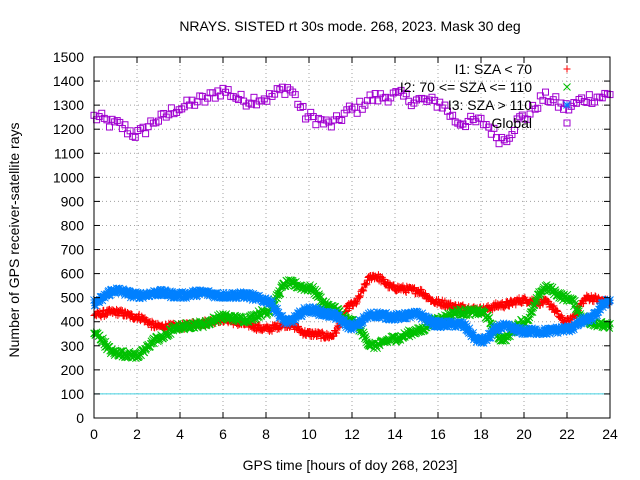 Image resolution: width=640 pixels, height=480 pixels. I want to click on y-tick-label: 100, so click(73, 394).